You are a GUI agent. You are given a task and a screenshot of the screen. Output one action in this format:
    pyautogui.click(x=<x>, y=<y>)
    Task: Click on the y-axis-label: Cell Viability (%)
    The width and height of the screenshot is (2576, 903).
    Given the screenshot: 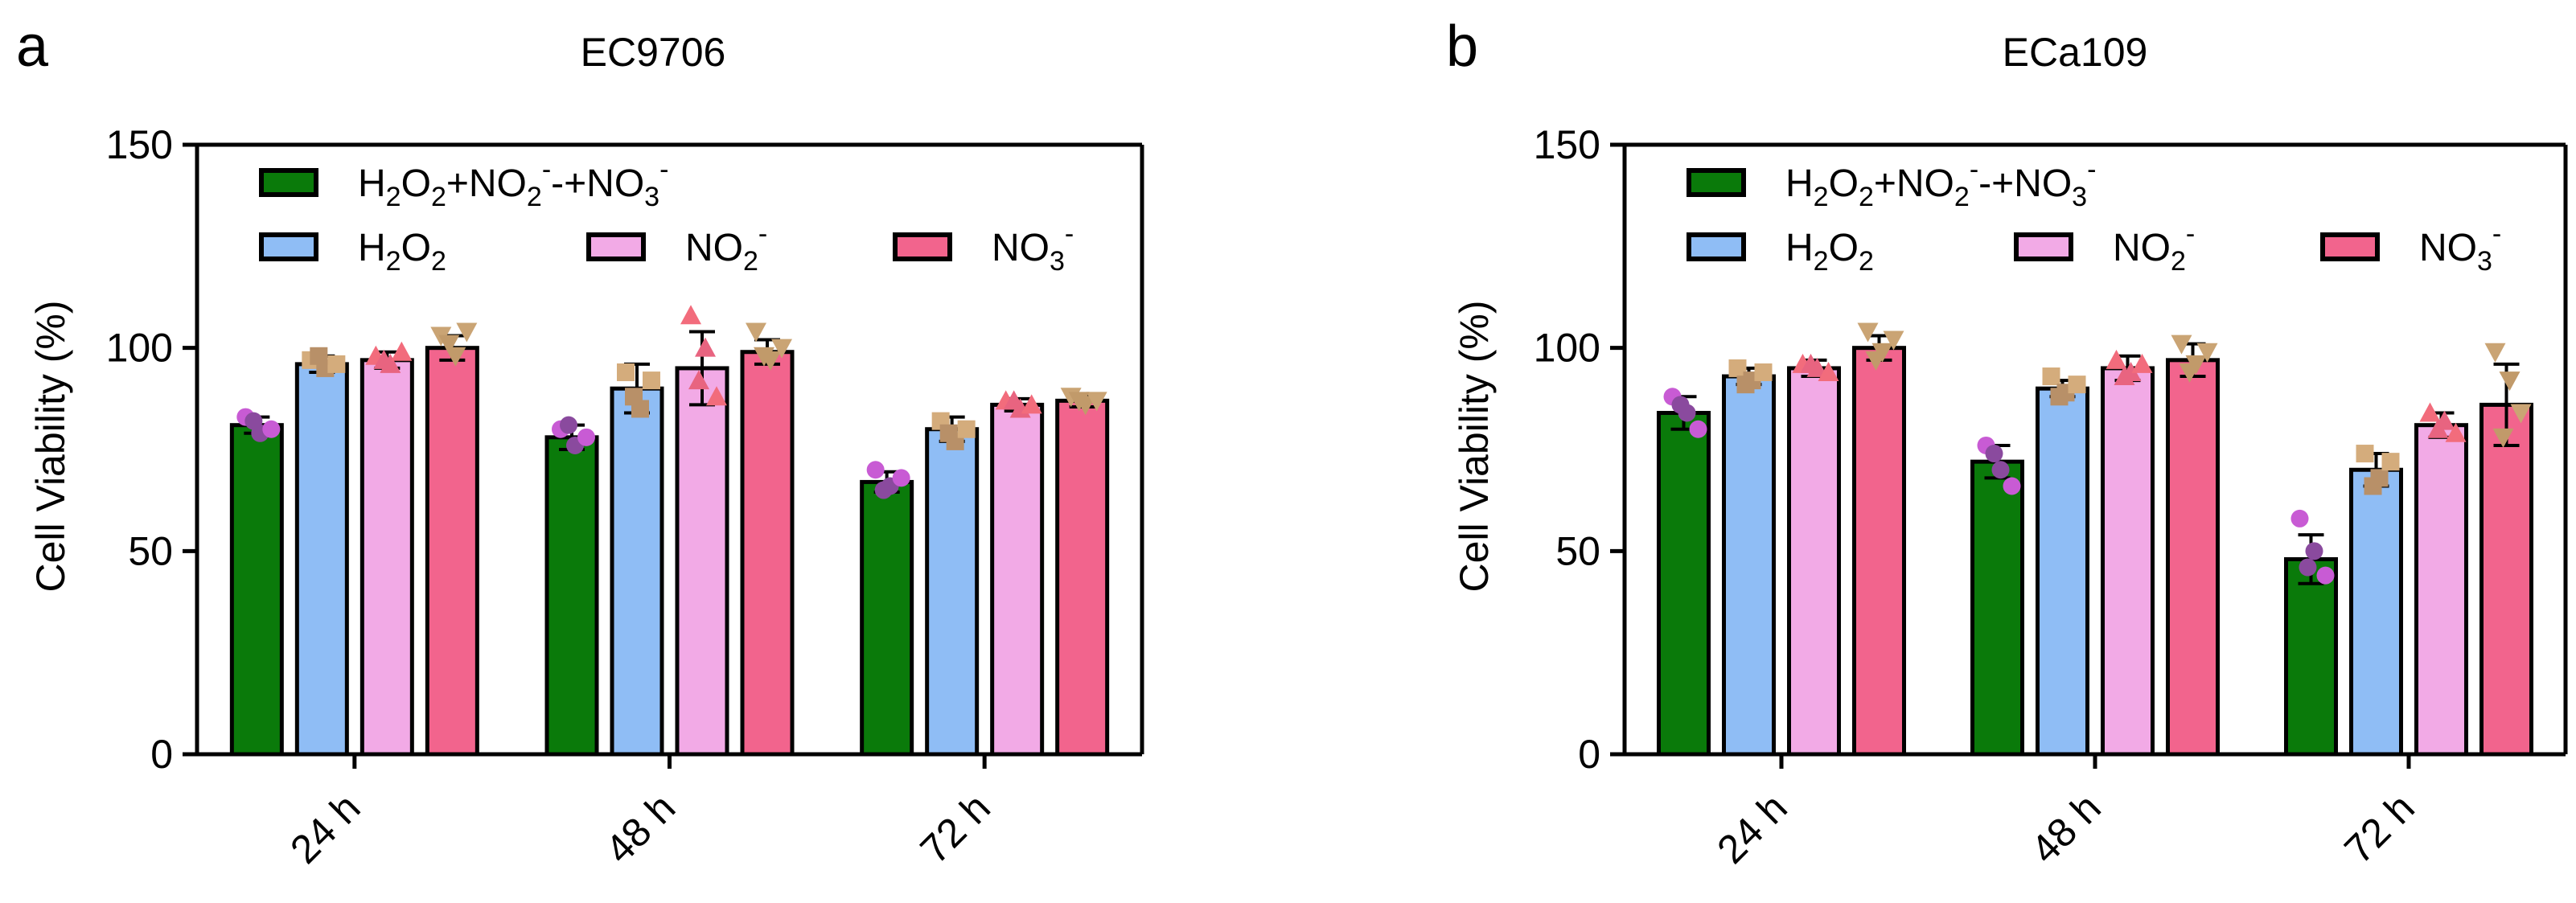 What is the action you would take?
    pyautogui.click(x=50, y=446)
    